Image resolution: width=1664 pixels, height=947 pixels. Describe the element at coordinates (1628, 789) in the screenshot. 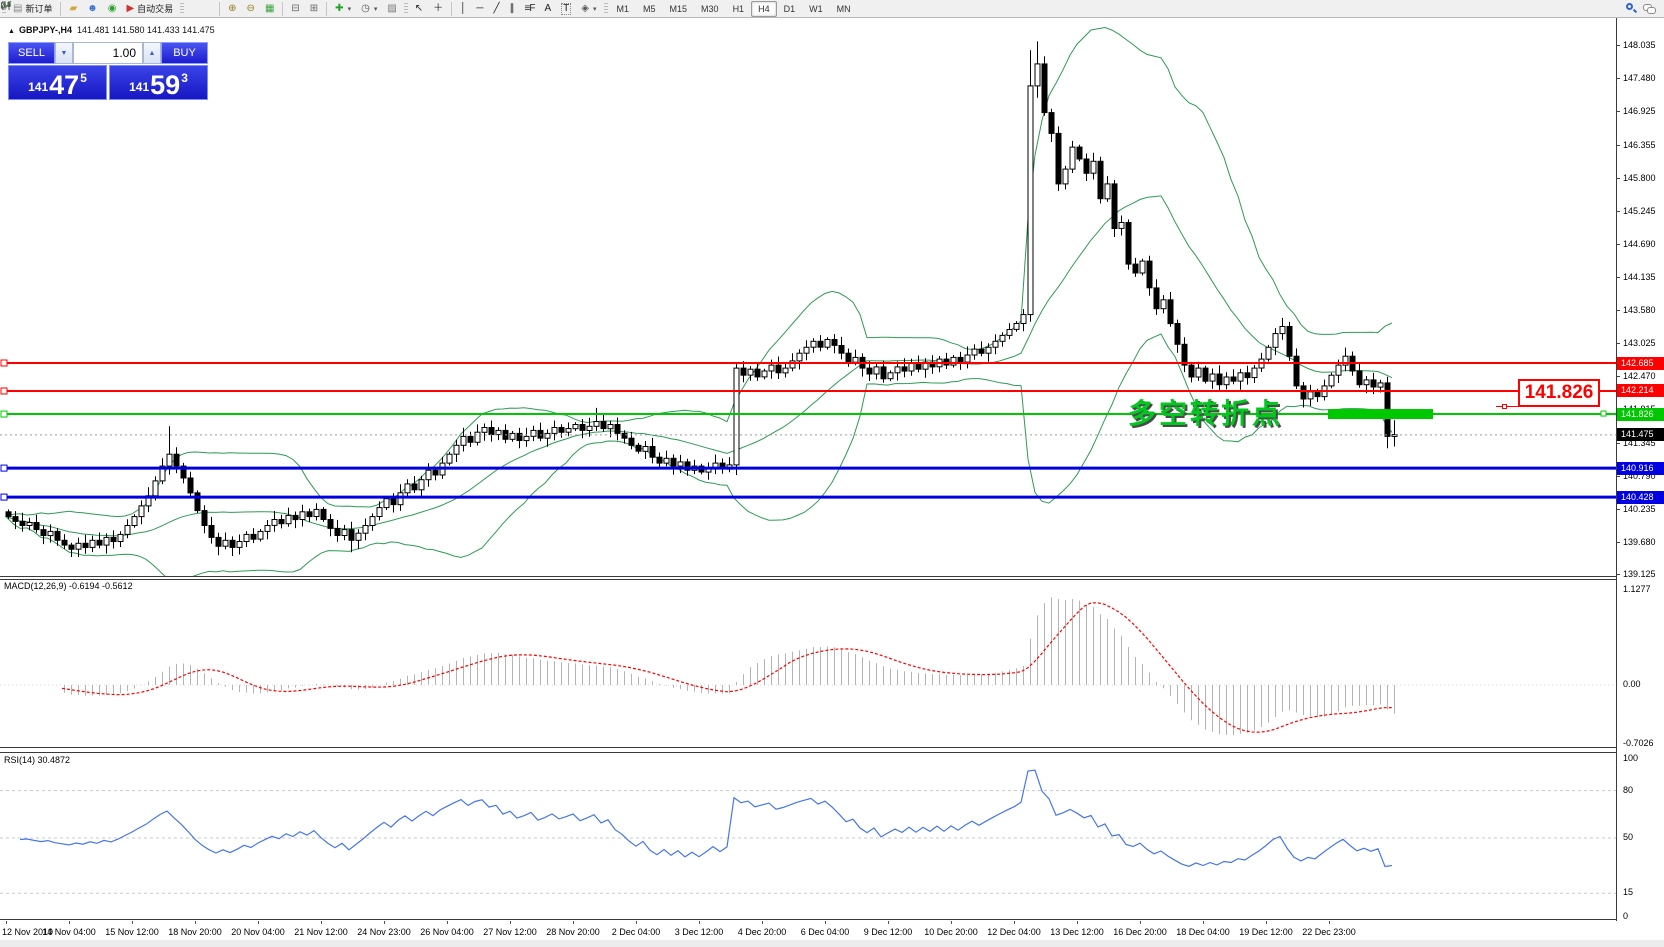

I see `rsi-axis-label: 80` at that location.